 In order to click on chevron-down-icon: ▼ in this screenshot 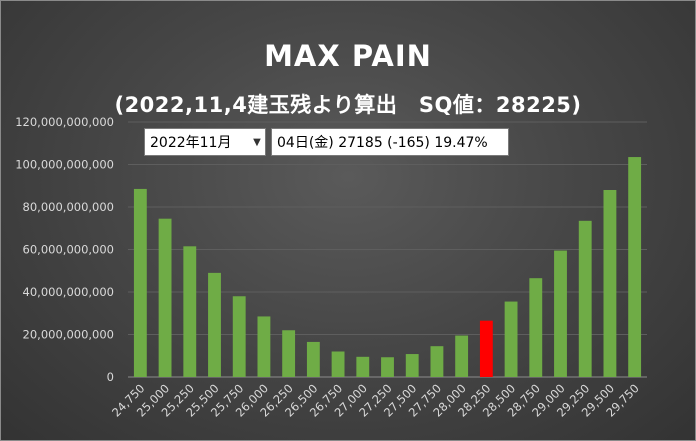, I will do `click(257, 142)`.